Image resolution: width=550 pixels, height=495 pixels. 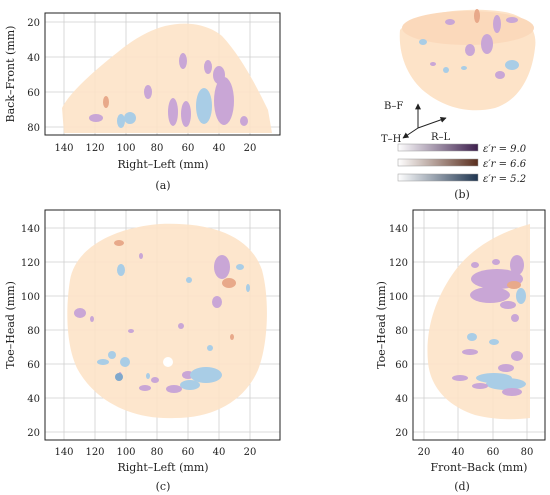 What do you see at coordinates (157, 148) in the screenshot?
I see `a-xtick-3: 80` at bounding box center [157, 148].